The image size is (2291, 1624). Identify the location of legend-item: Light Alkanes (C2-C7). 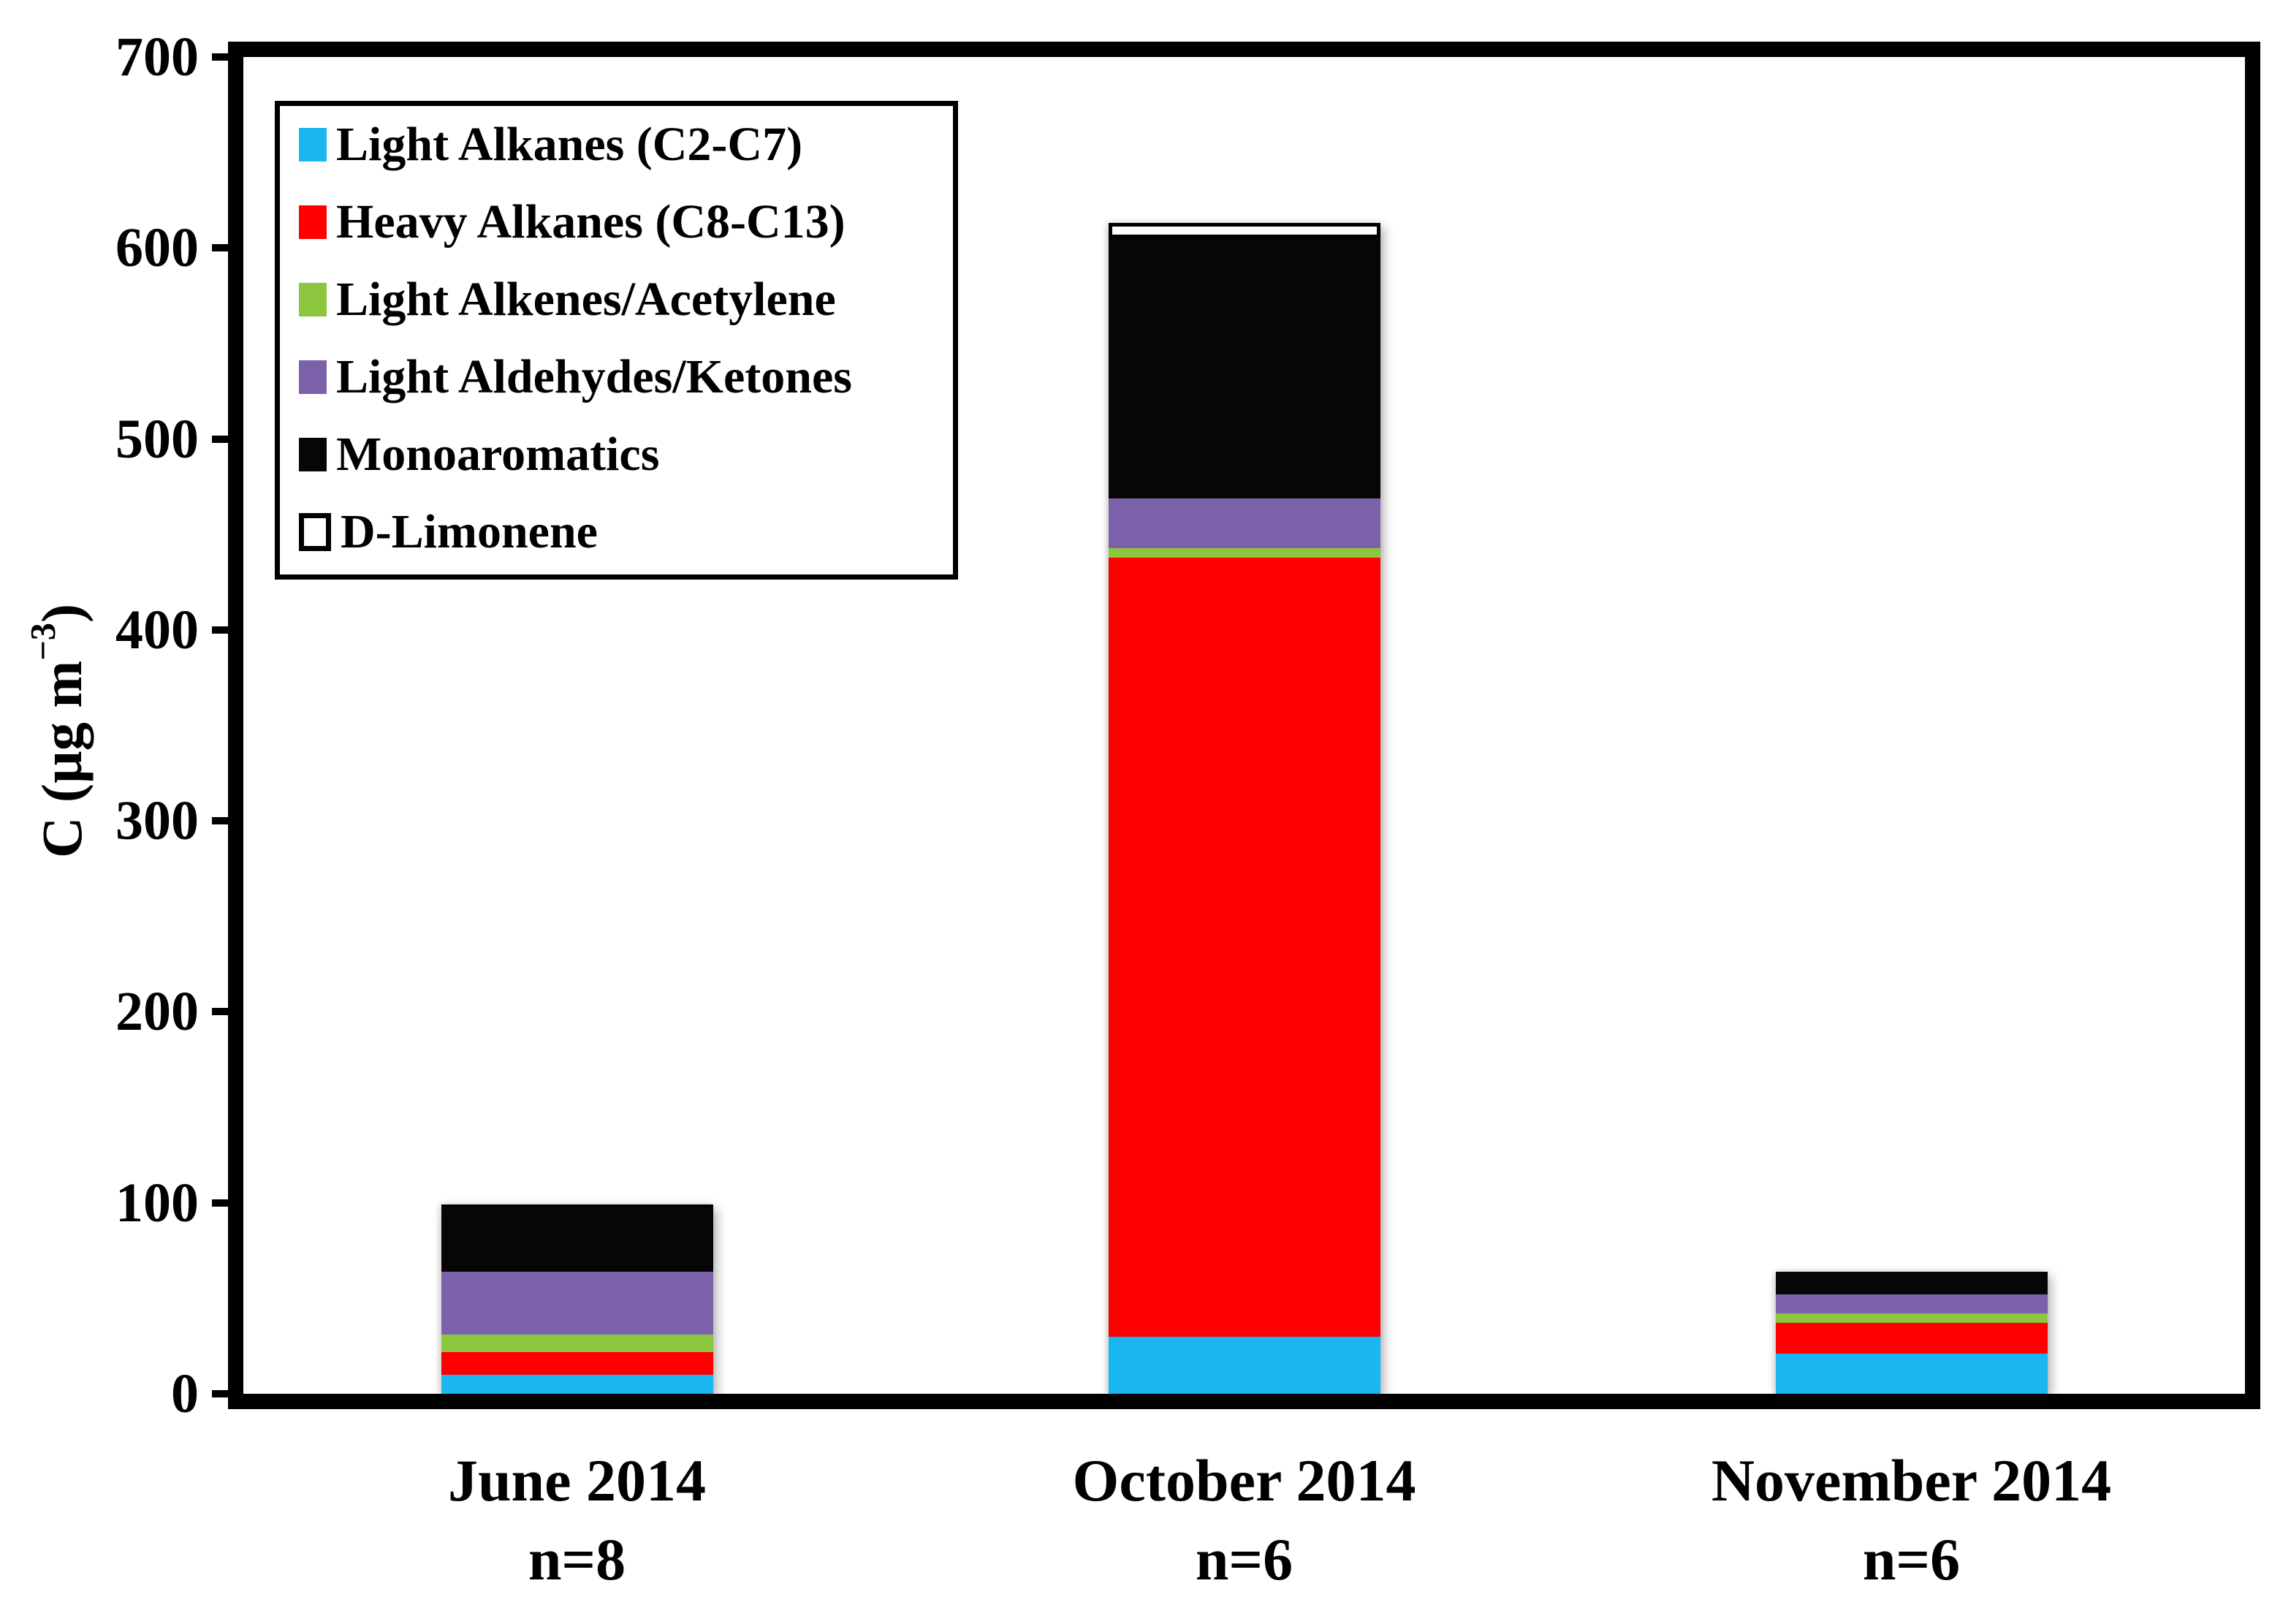
(616, 145).